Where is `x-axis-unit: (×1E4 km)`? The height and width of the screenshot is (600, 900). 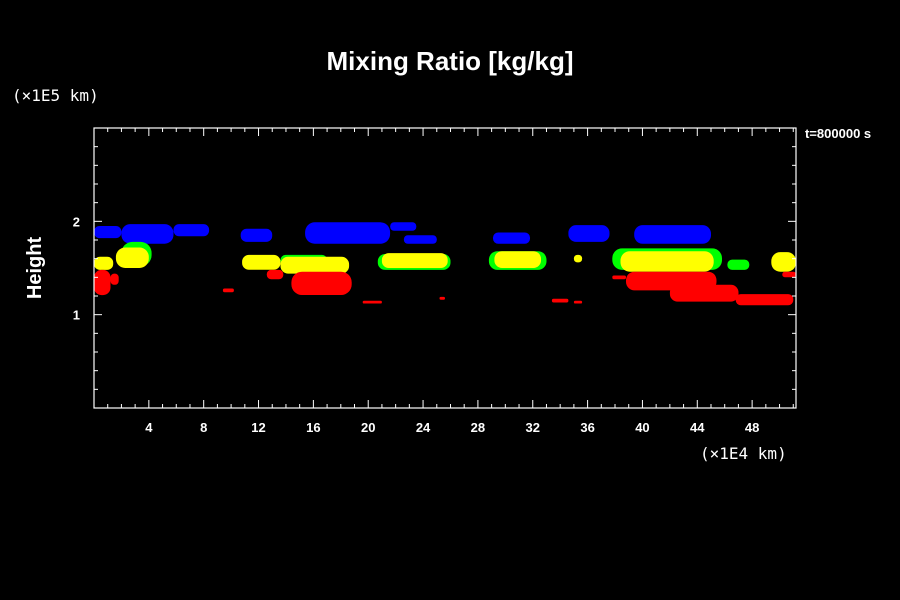
x-axis-unit: (×1E4 km) is located at coordinates (743, 453).